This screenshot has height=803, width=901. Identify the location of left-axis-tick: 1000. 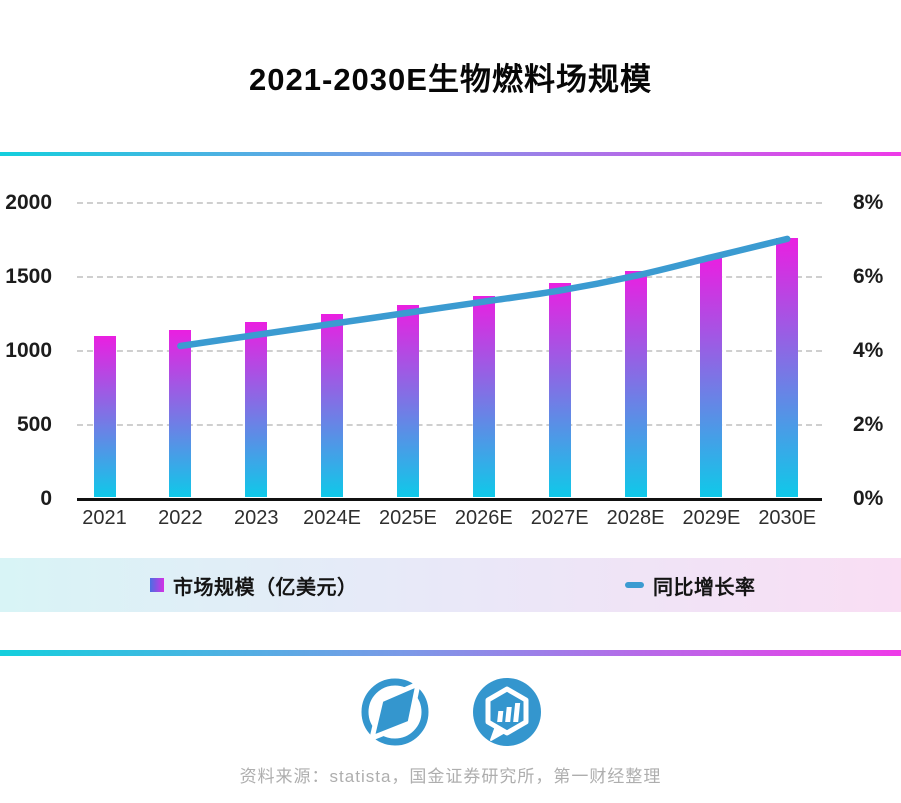
(28, 351).